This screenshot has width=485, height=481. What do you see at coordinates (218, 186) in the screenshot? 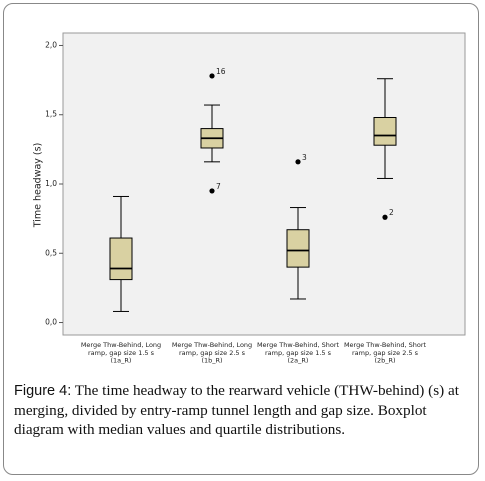
I see `outlier-label: 7` at bounding box center [218, 186].